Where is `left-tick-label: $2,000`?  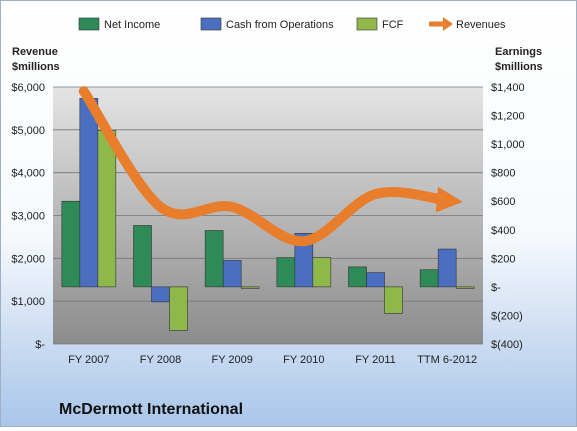 left-tick-label: $2,000 is located at coordinates (28, 259).